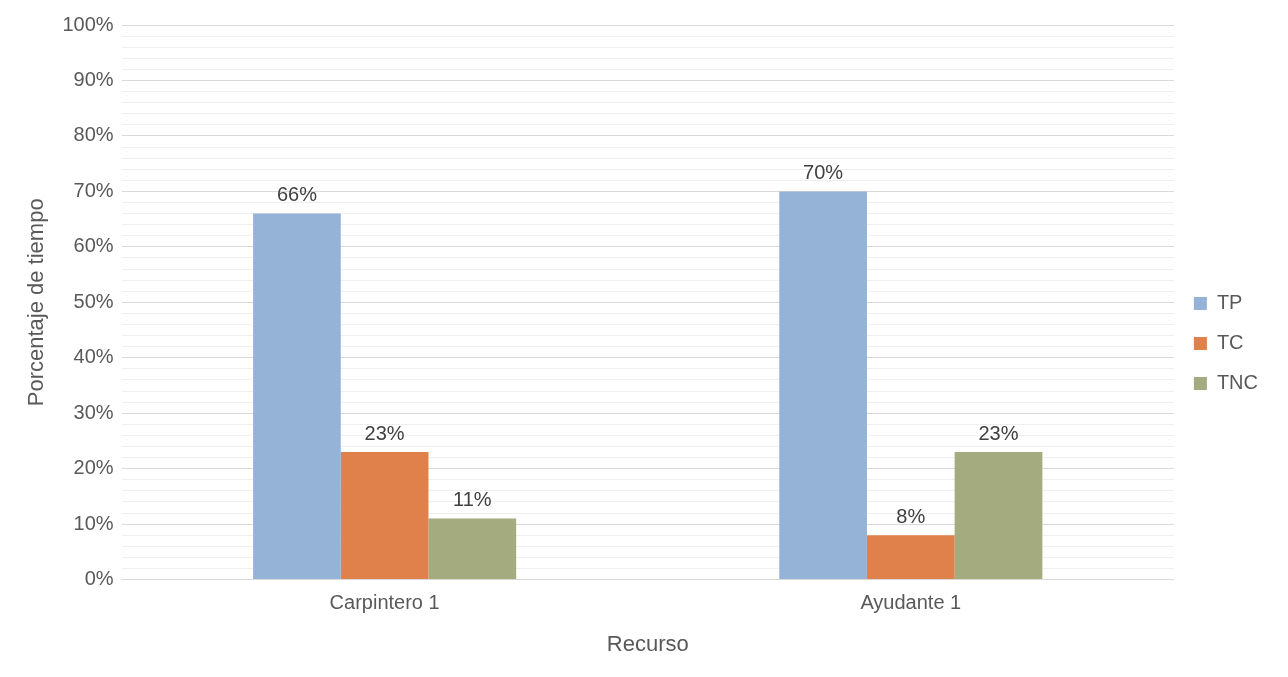 This screenshot has width=1288, height=677. Describe the element at coordinates (88, 23) in the screenshot. I see `y-tick-label: 100%` at that location.